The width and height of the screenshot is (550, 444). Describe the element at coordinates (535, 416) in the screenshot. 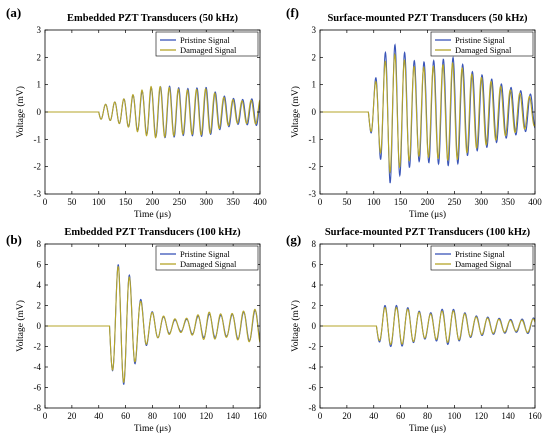

I see `x-tick-label: 160` at that location.